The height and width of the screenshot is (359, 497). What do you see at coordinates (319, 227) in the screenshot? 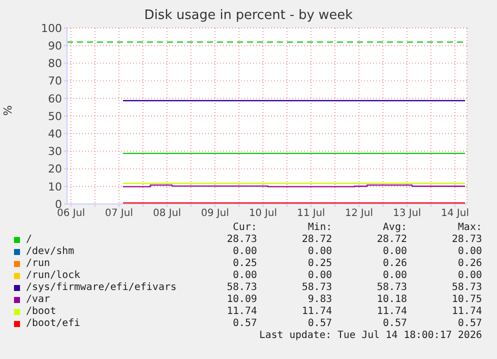
I see `text: Min:` at bounding box center [319, 227].